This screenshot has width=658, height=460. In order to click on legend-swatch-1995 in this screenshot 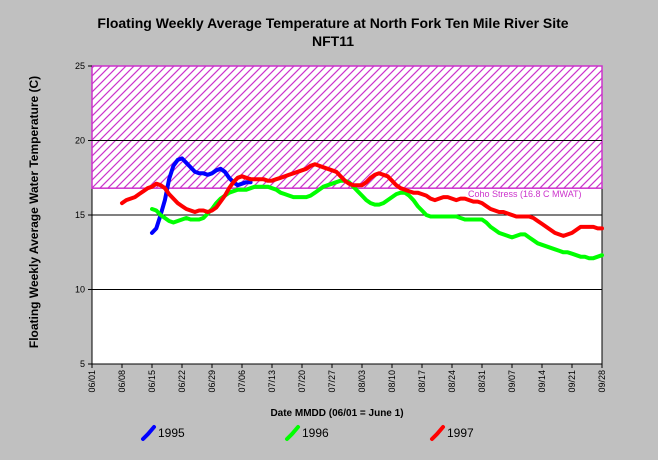, I will do `click(148, 433)`.